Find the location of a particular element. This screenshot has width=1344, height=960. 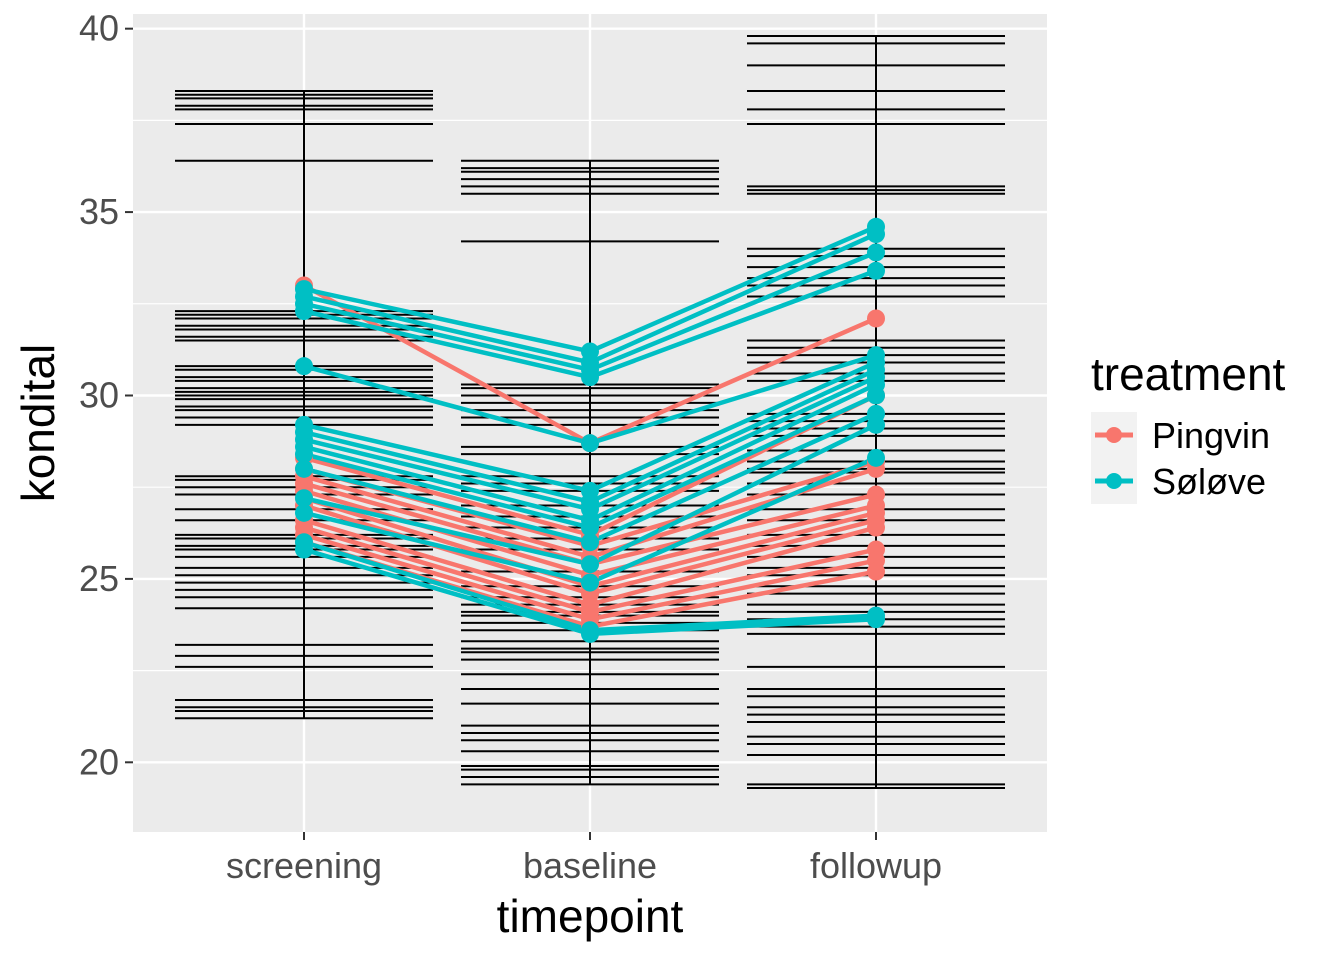

y-tick-label: 20 is located at coordinates (99, 761).